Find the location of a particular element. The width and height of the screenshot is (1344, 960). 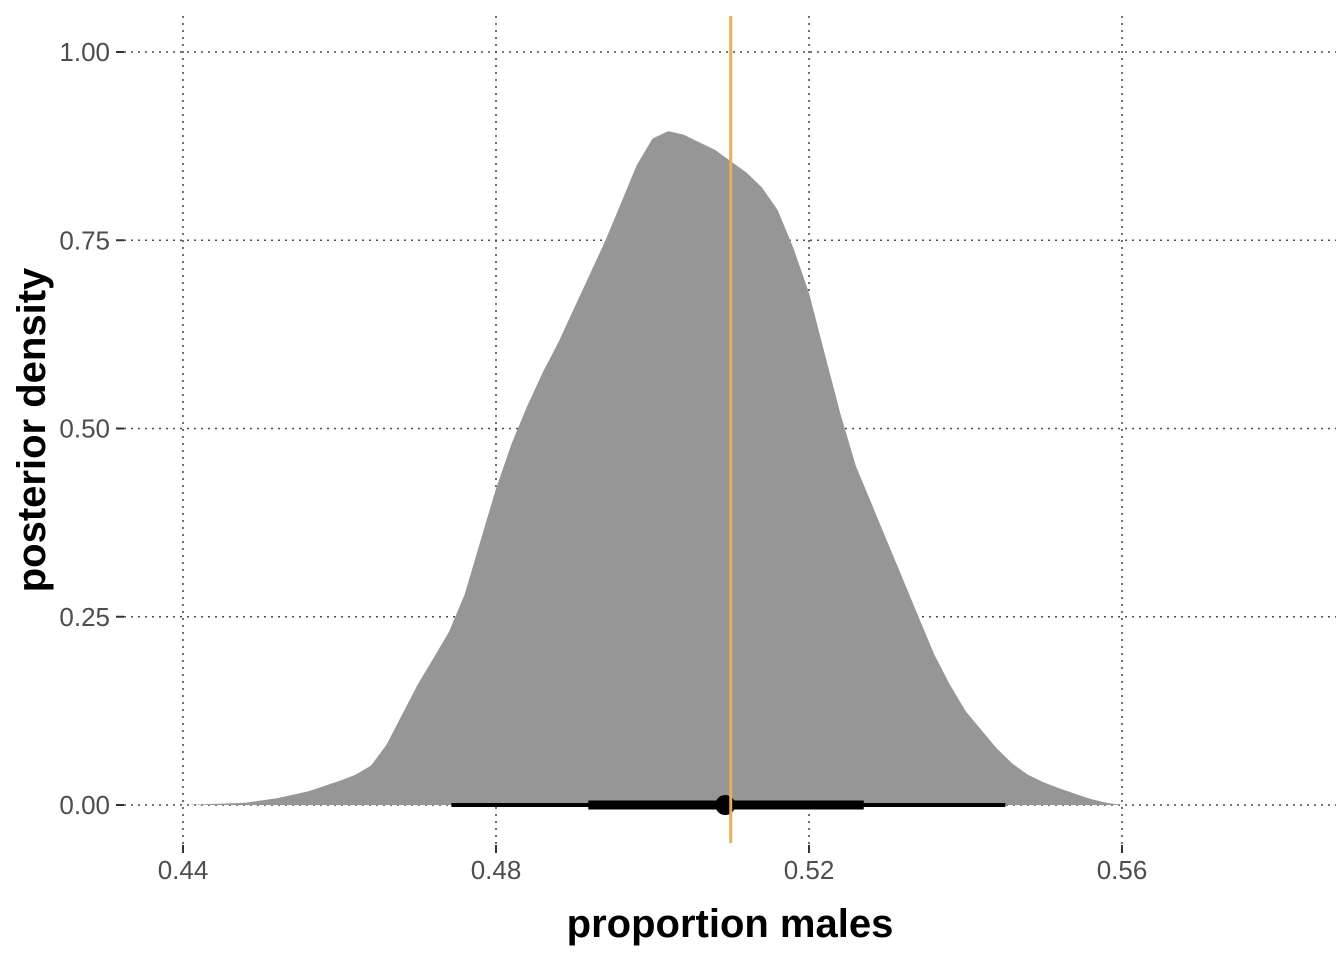

x-tick-label-3: 0.56 is located at coordinates (1122, 870).